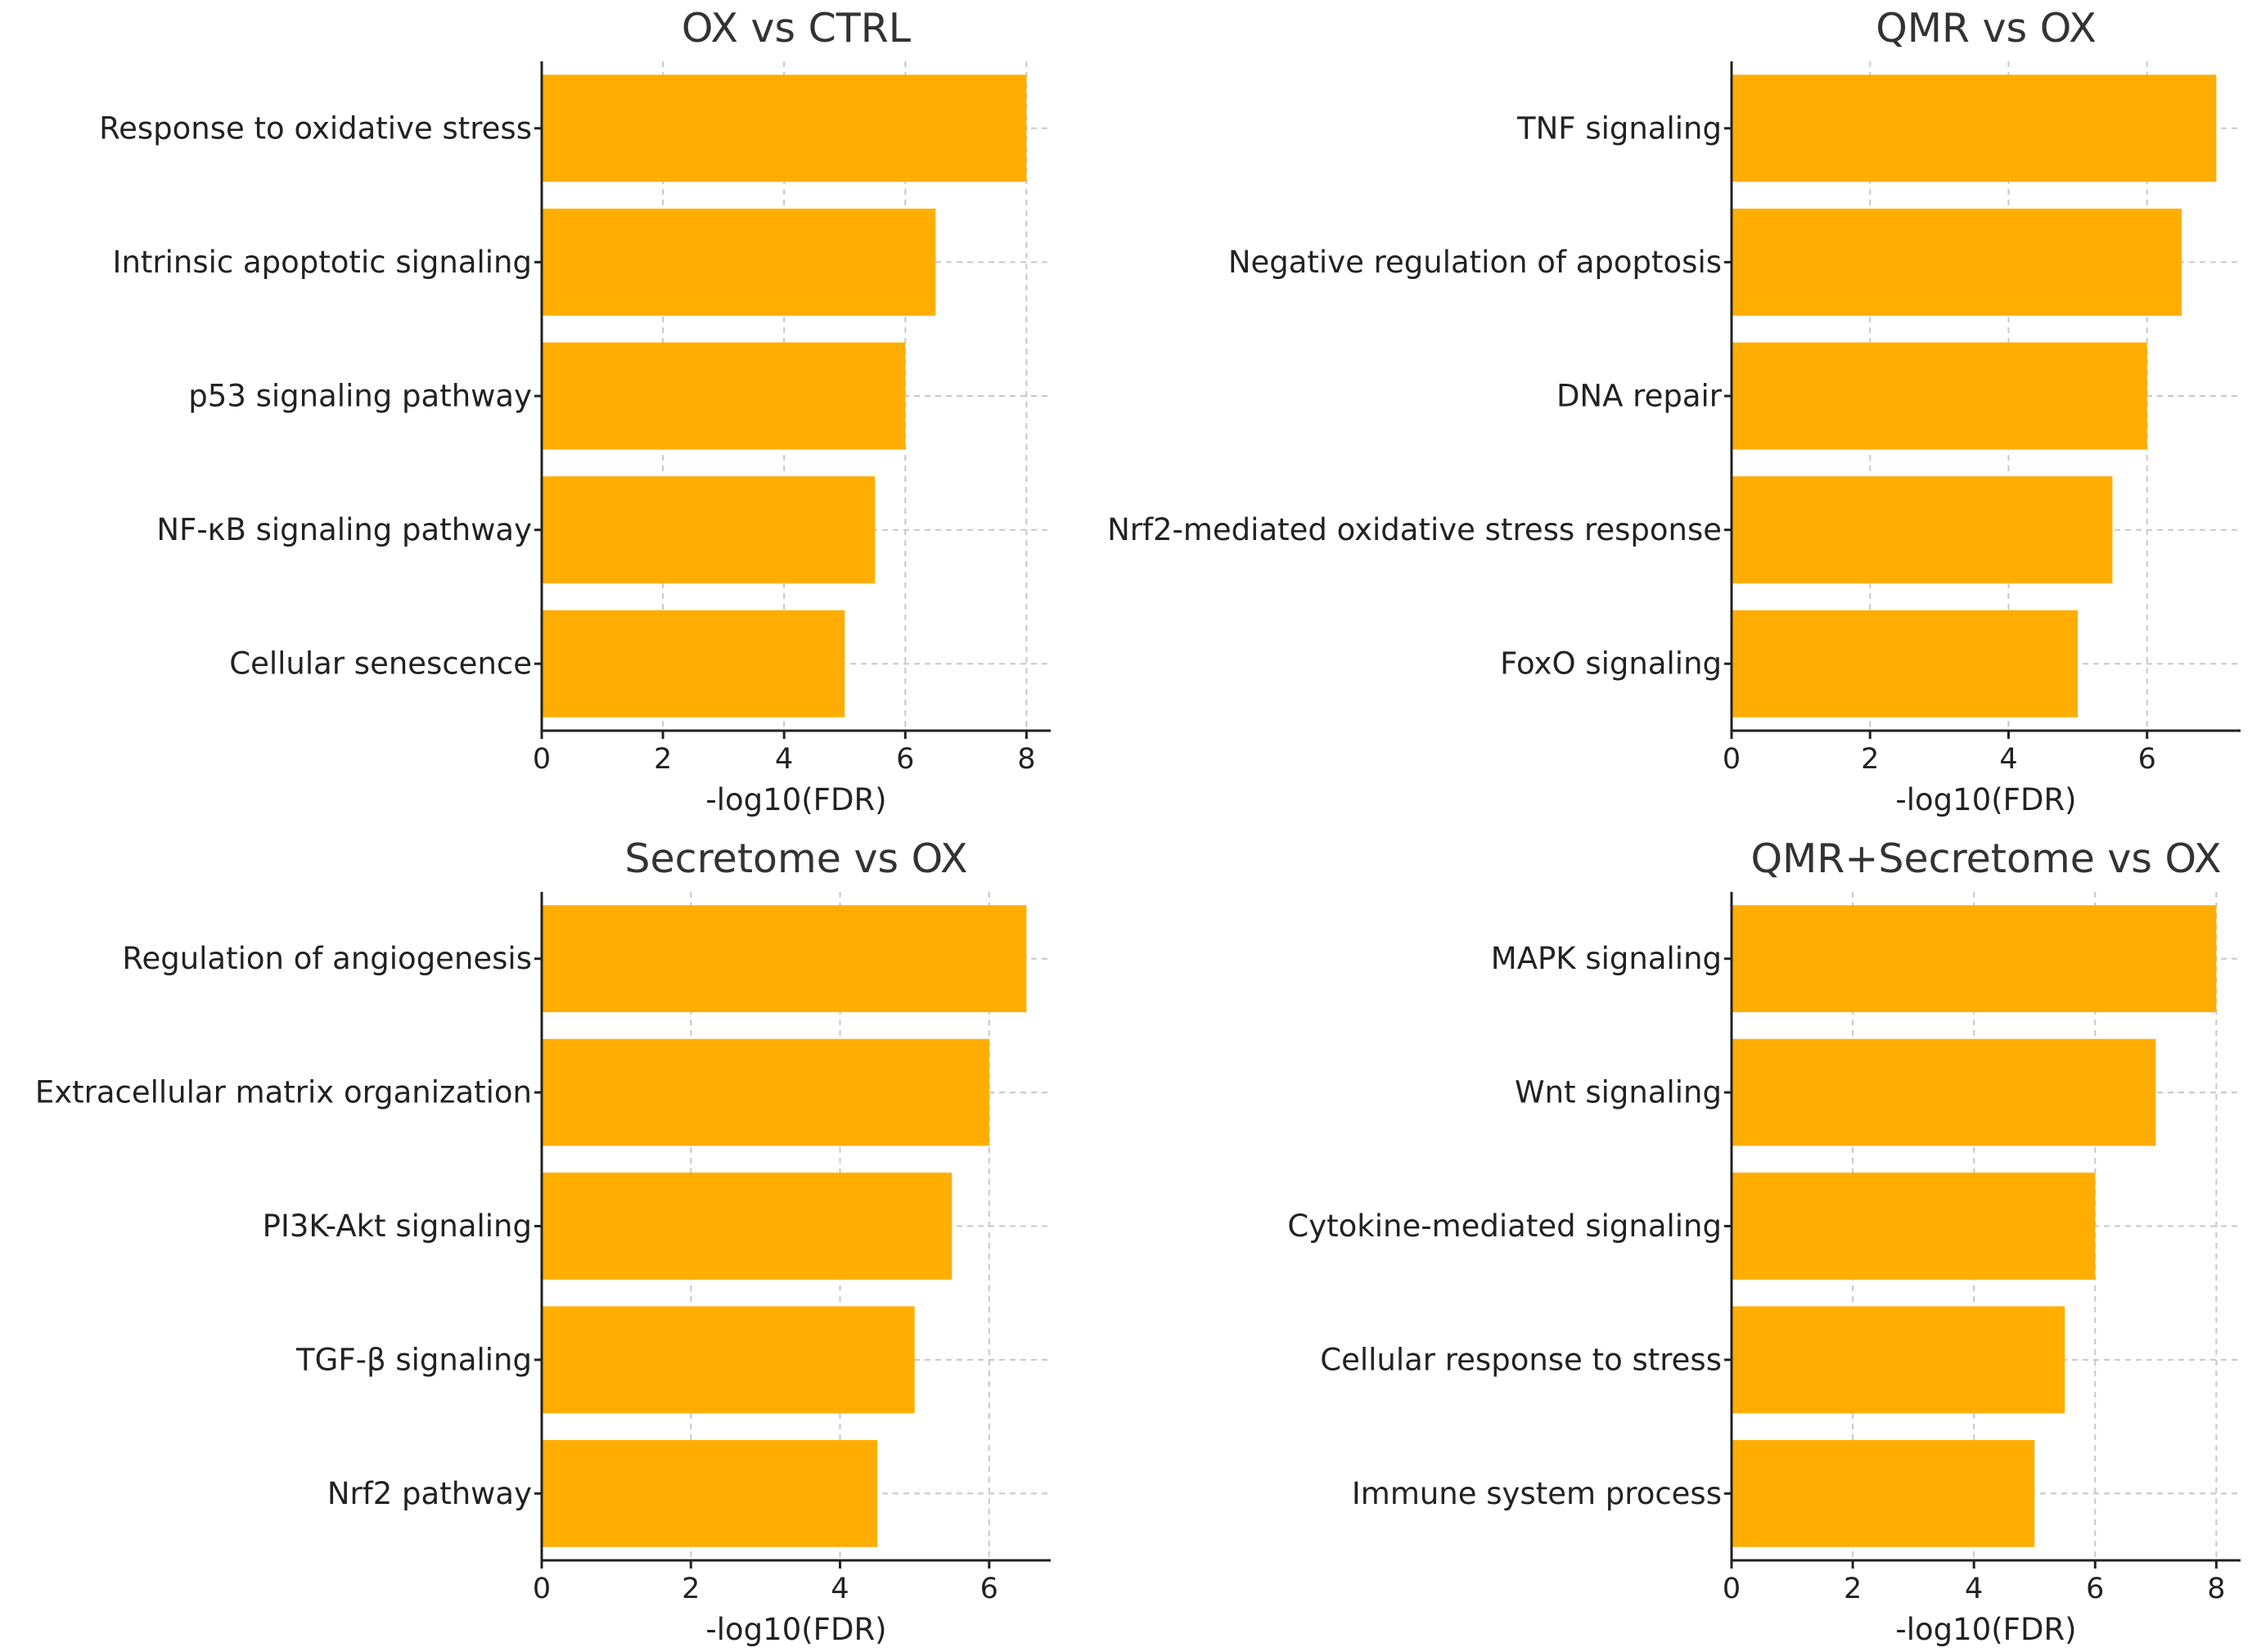 This screenshot has height=1652, width=2252. I want to click on category-label: Intrinsic apoptotic signaling, so click(322, 262).